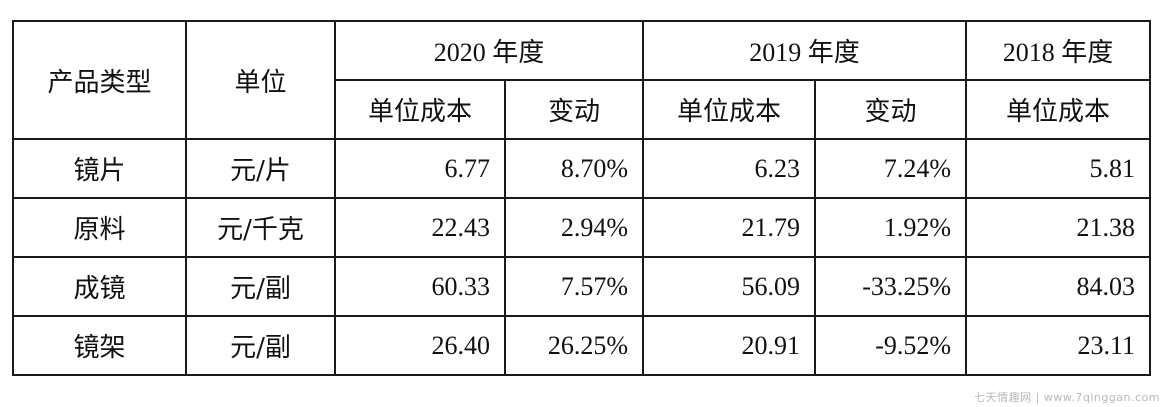 Image resolution: width=1166 pixels, height=407 pixels. What do you see at coordinates (729, 109) in the screenshot?
I see `header-2019-unit-cost: 单位成本` at bounding box center [729, 109].